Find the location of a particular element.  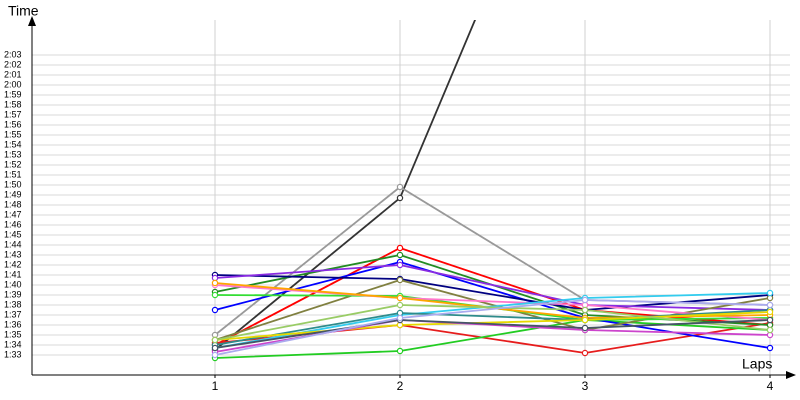

y-tick-label: 1:53 is located at coordinates (13, 154).